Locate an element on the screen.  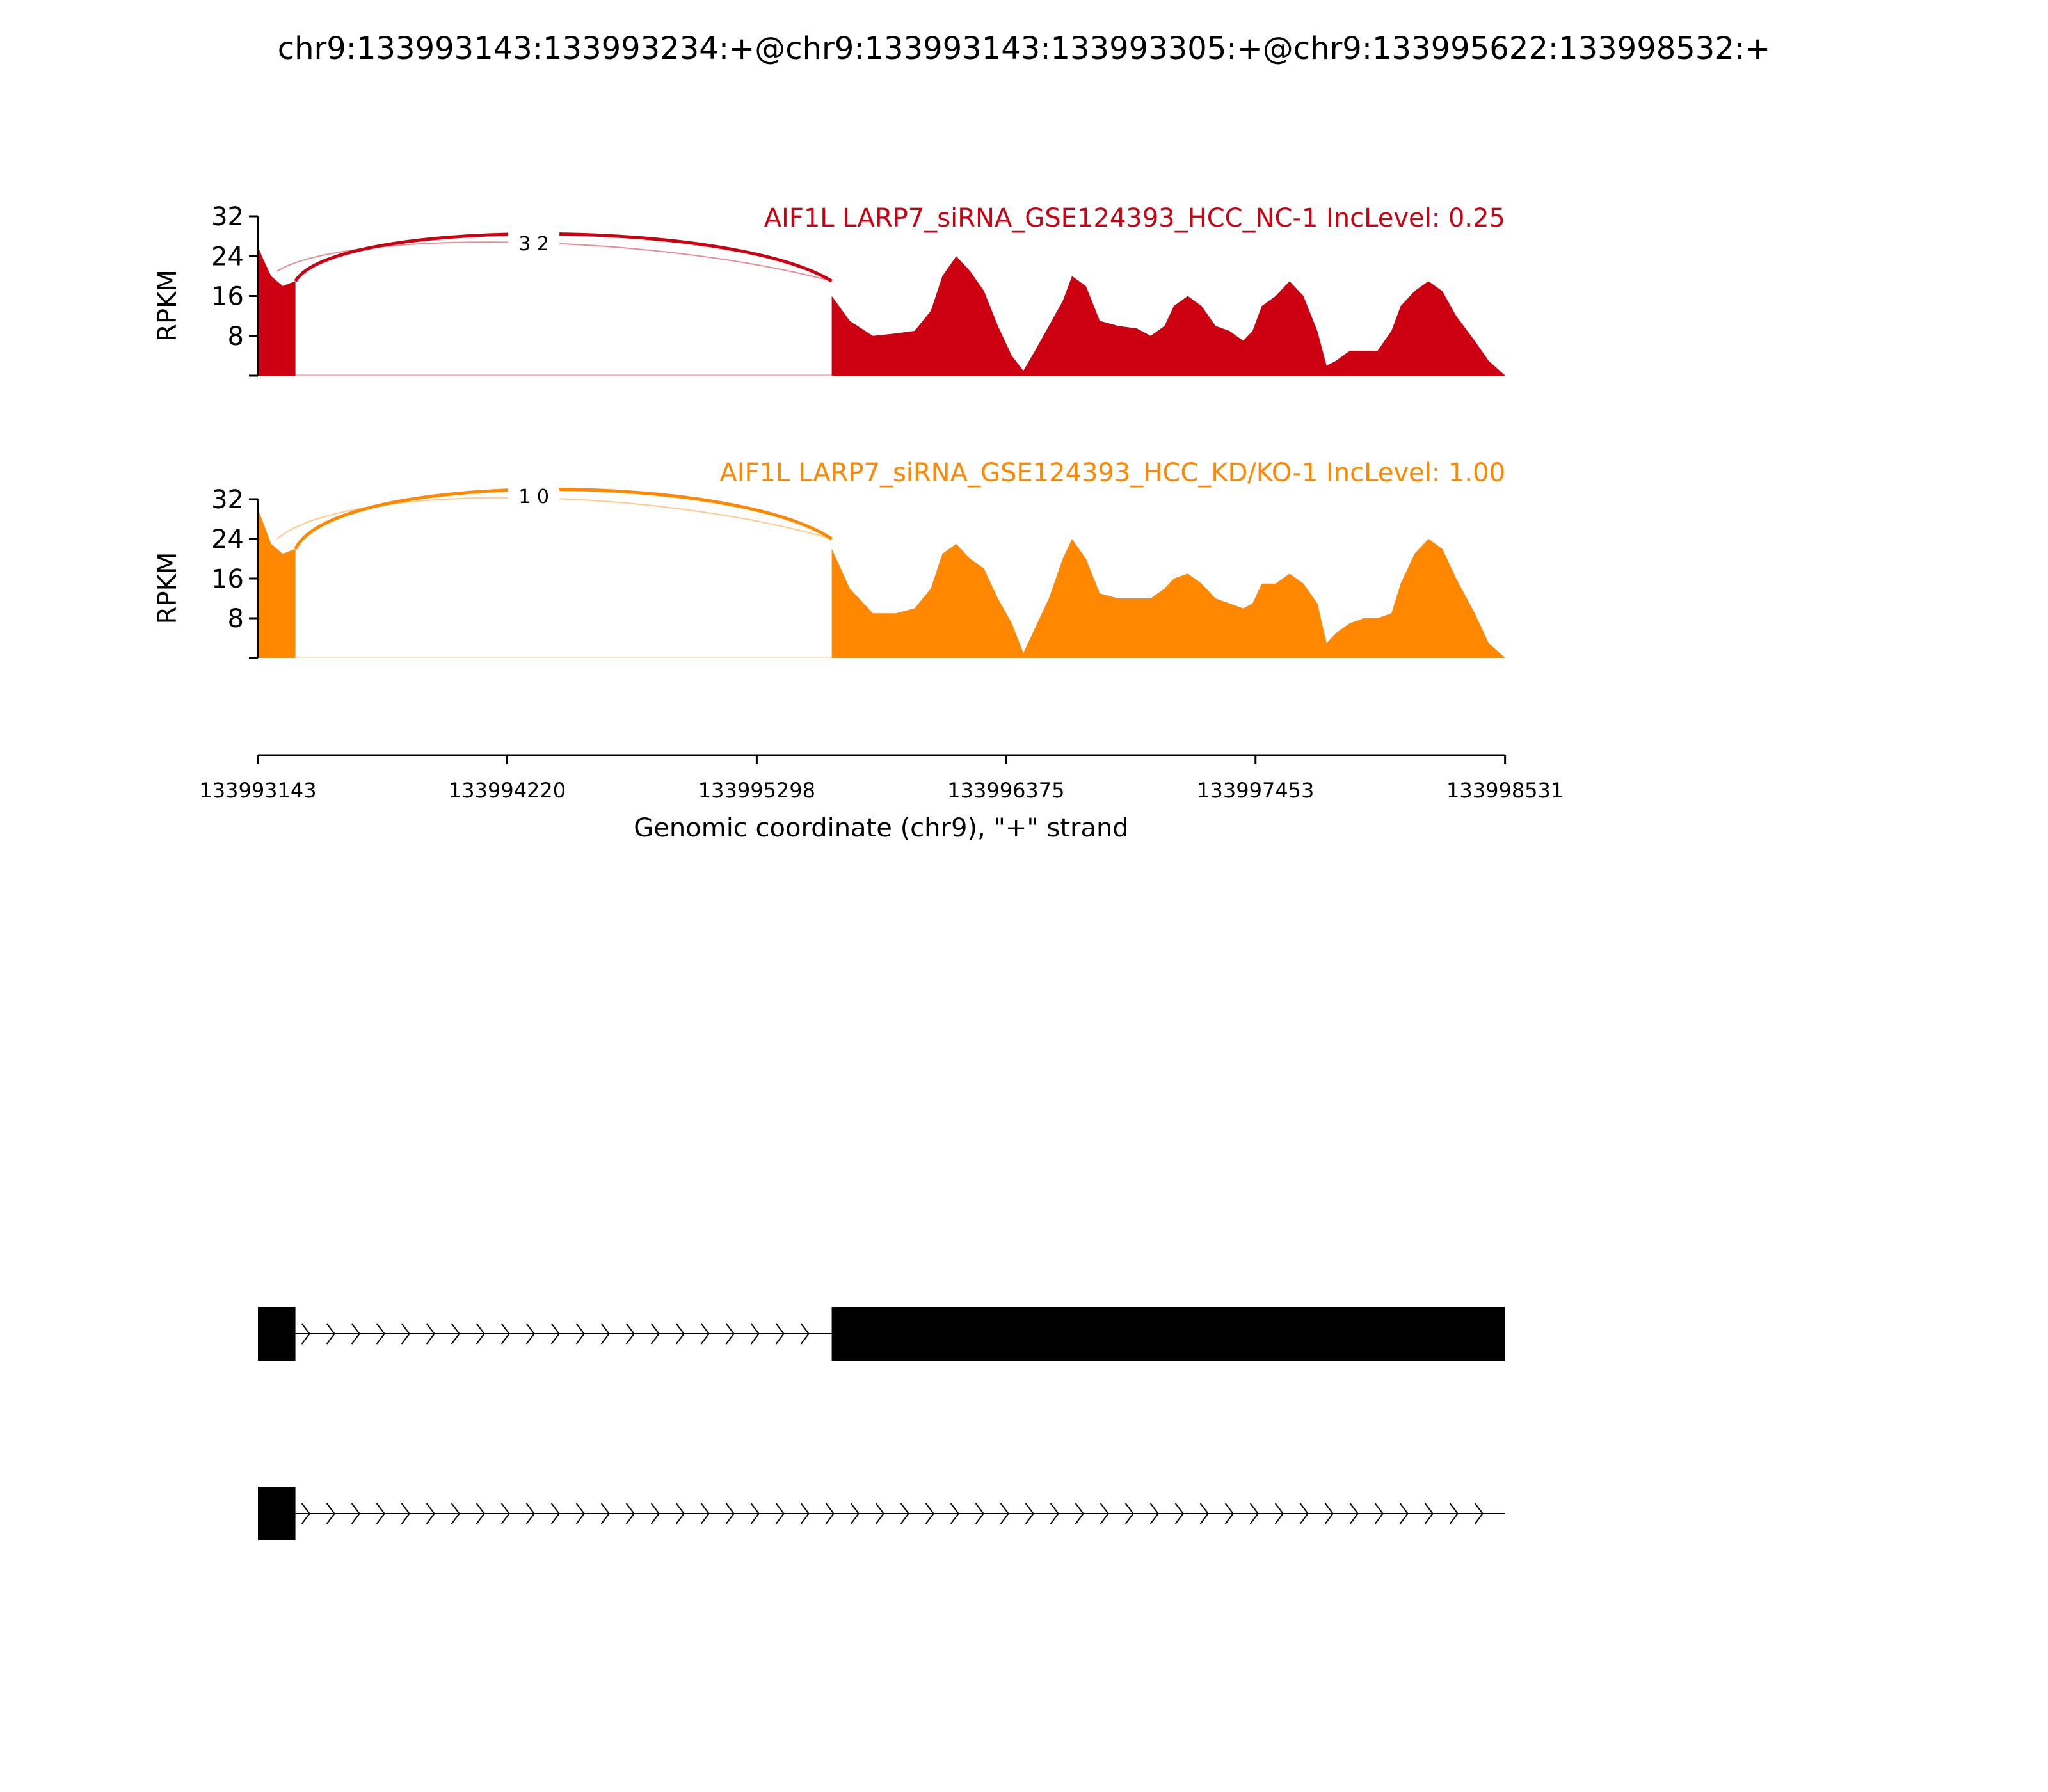
x-tick-label: 133995298 is located at coordinates (756, 790).